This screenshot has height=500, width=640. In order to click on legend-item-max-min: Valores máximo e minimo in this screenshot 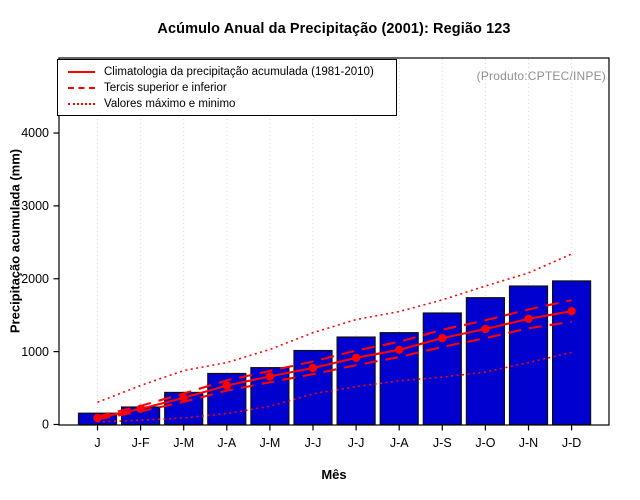, I will do `click(232, 104)`.